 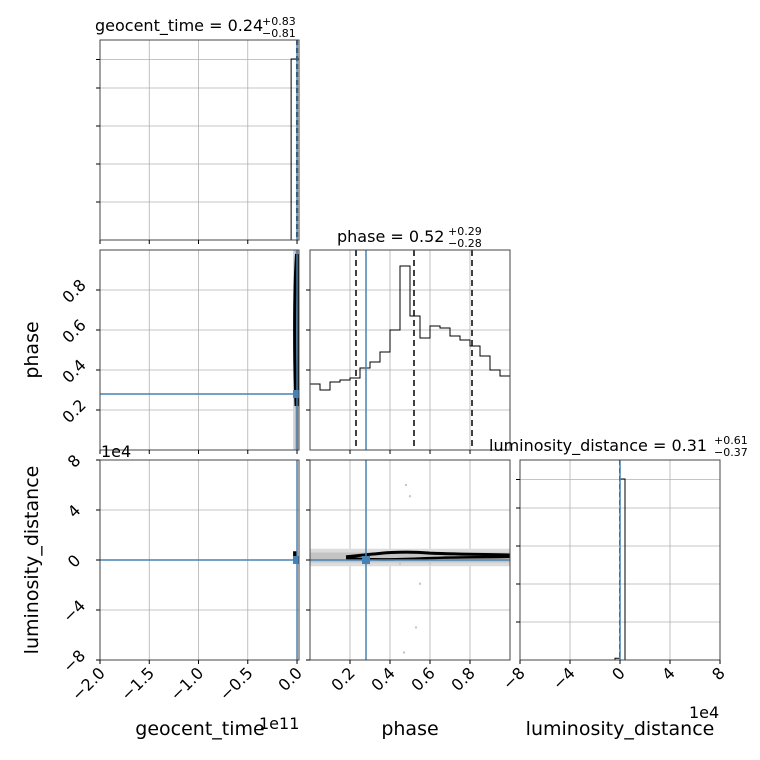 I want to click on luminosity-distance-x-tick-label: 0, so click(x=618, y=673).